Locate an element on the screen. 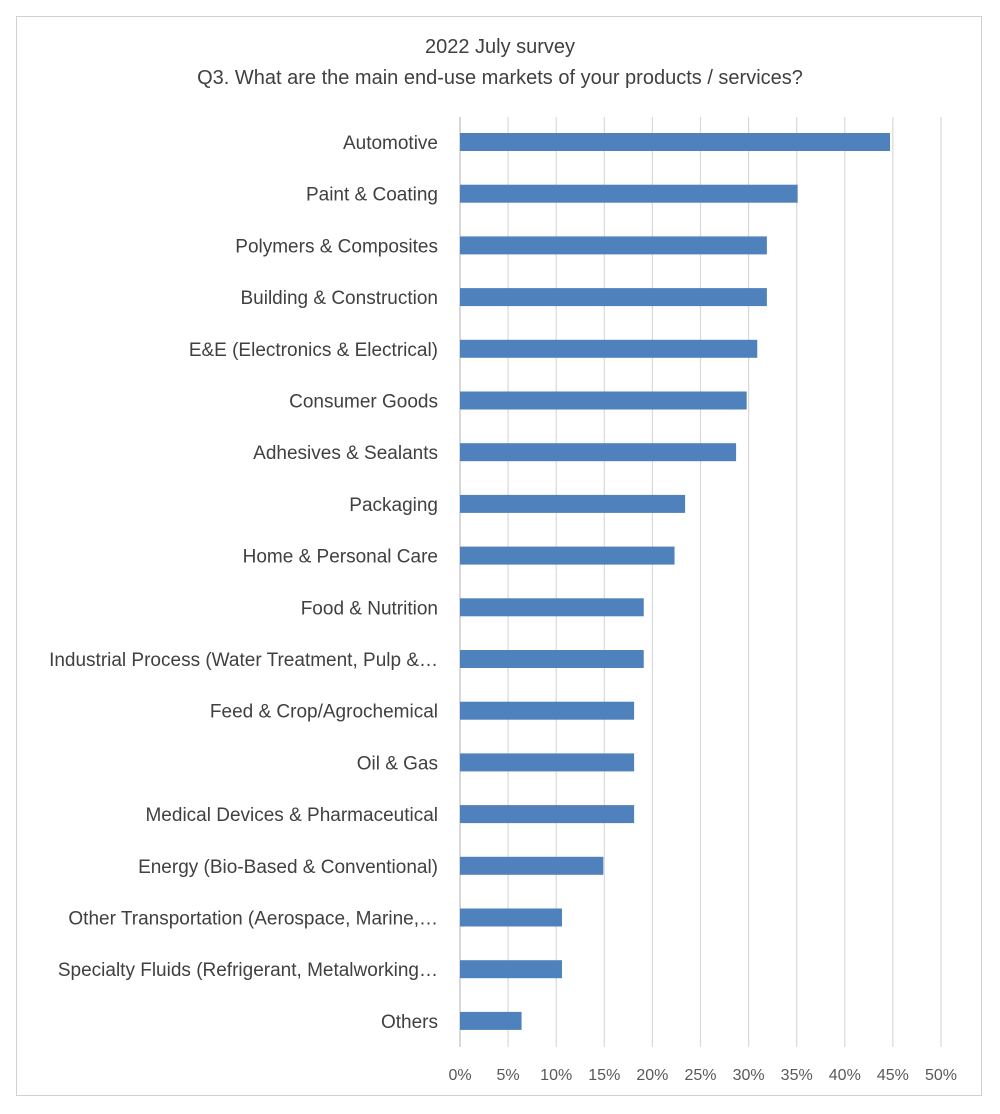  x-tick-label: 10% is located at coordinates (556, 1075).